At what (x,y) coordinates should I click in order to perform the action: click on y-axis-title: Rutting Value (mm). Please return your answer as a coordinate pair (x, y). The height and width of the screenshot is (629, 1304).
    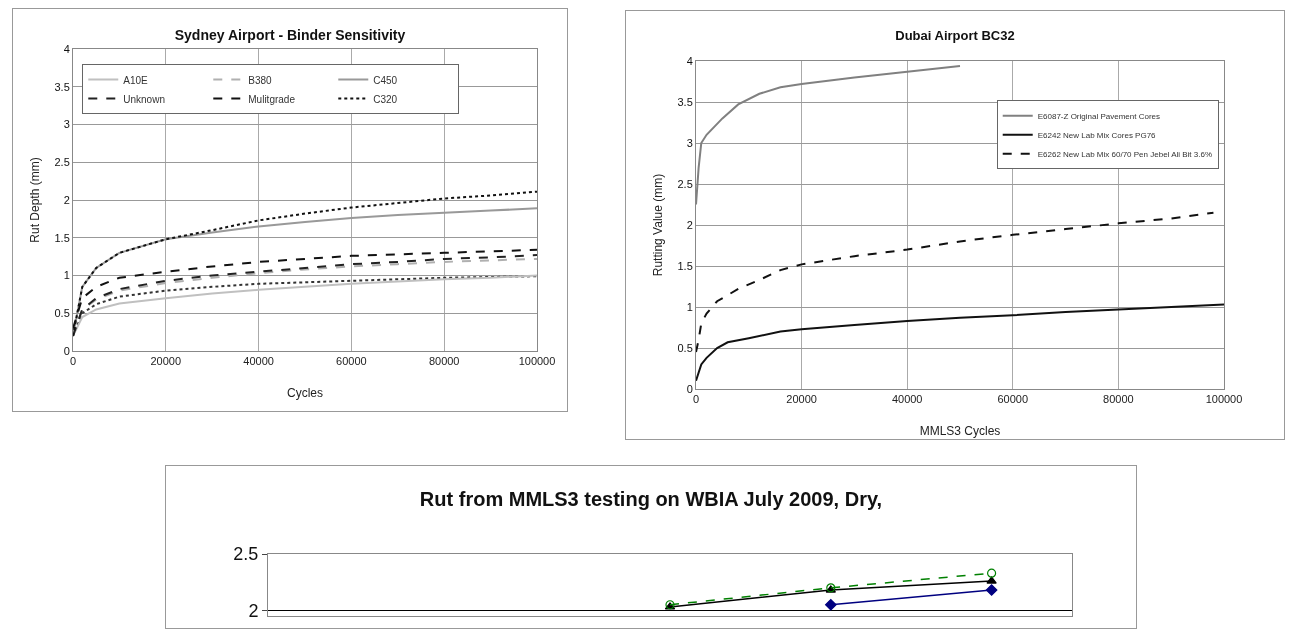
    Looking at the image, I should click on (658, 225).